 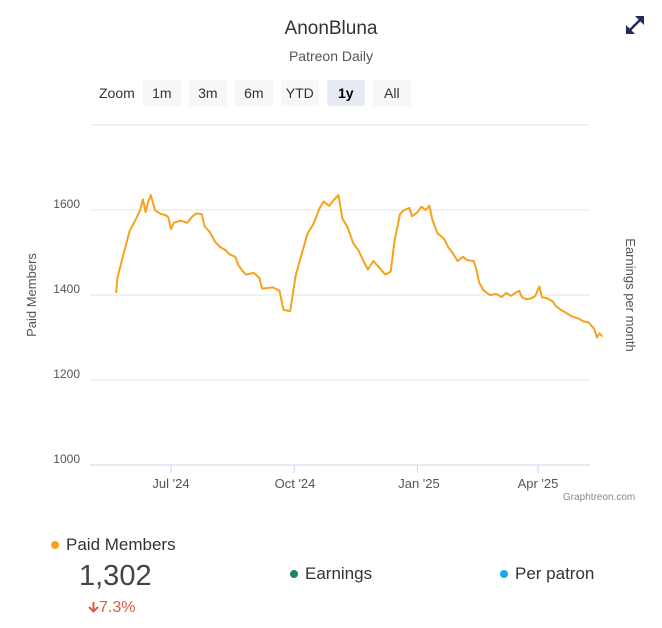 What do you see at coordinates (295, 483) in the screenshot?
I see `x-tick-label-oct-24: Oct '24` at bounding box center [295, 483].